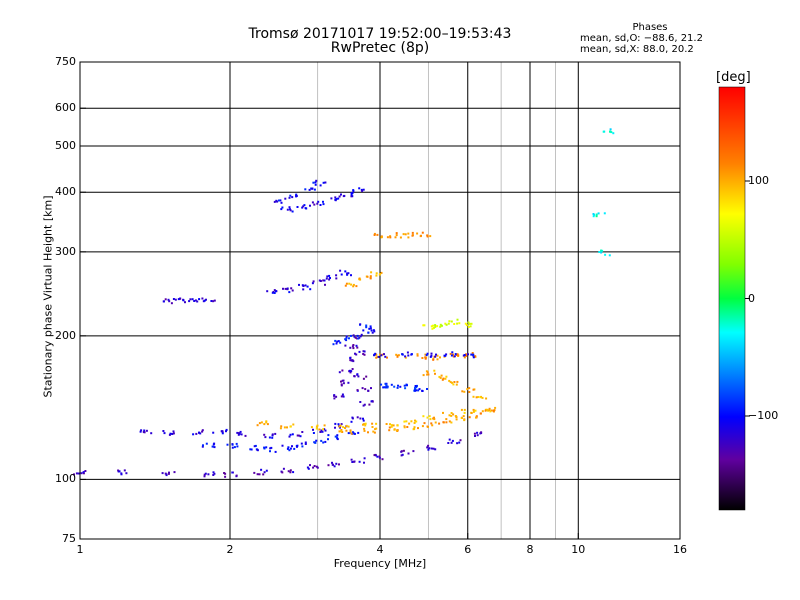 This screenshot has width=800, height=600. Describe the element at coordinates (80, 549) in the screenshot. I see `x-tick-label: 1` at that location.